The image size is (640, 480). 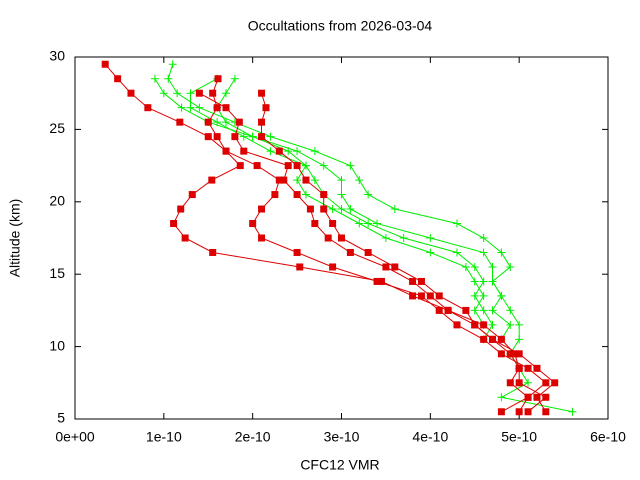 I want to click on y-tick-label: 20, so click(x=57, y=201).